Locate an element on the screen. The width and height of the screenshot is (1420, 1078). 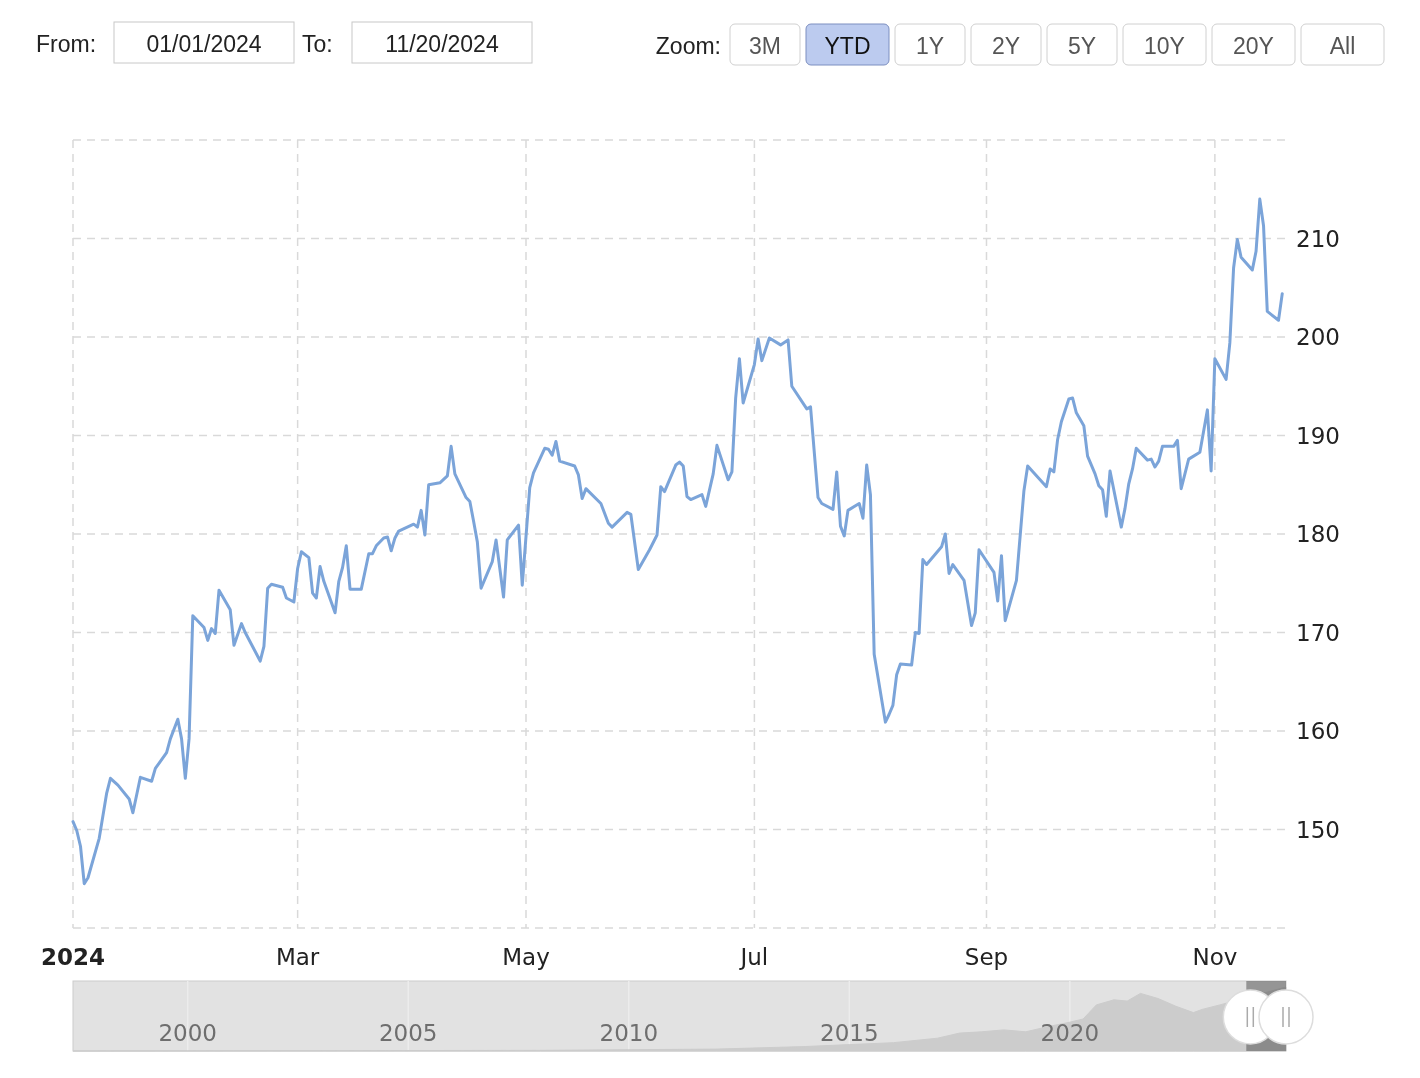
x-tick-label: 2010 is located at coordinates (629, 1033).